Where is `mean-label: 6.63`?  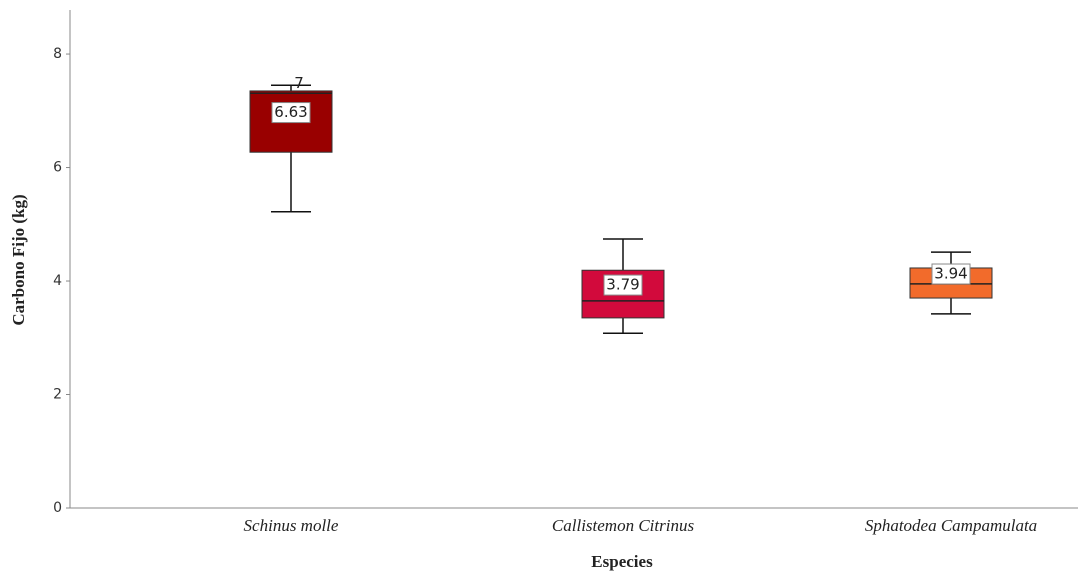
mean-label: 6.63 is located at coordinates (290, 112).